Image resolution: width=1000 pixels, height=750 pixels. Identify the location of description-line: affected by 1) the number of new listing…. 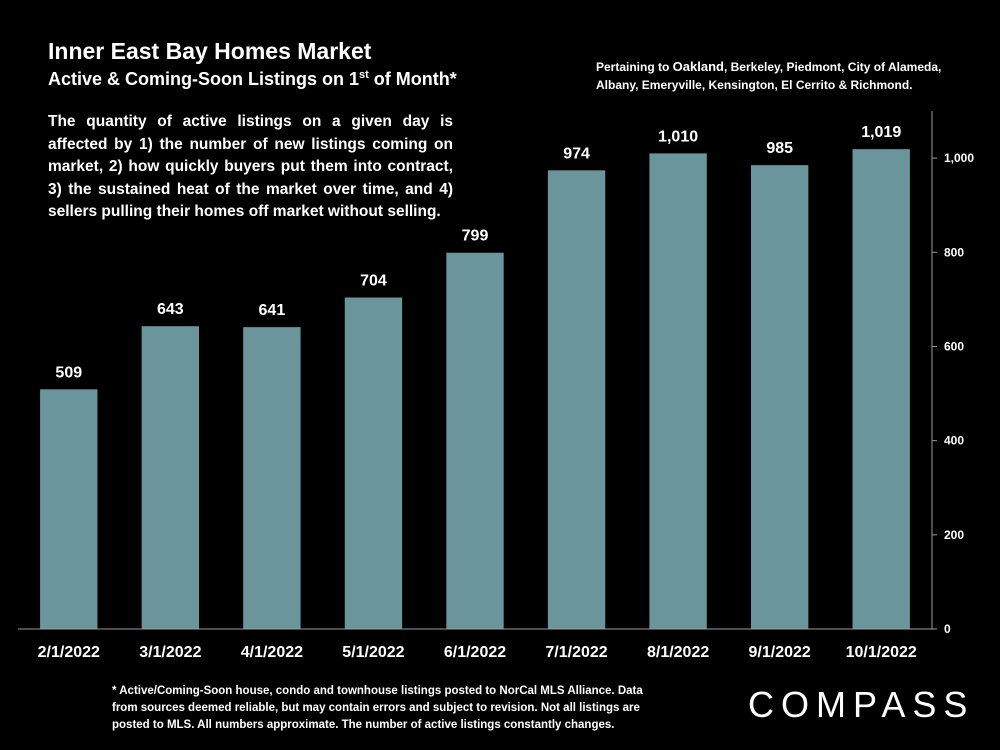
(250, 144).